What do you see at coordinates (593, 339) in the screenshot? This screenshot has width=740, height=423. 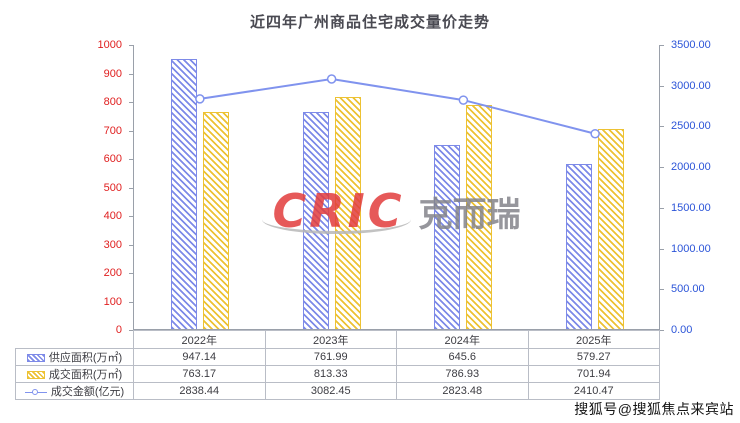 I see `table-year-header: 2025年` at bounding box center [593, 339].